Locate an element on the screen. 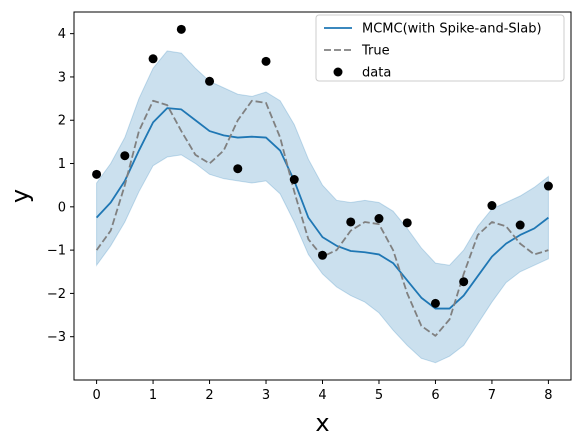 This screenshot has width=579, height=446. x-tick-label: 4 is located at coordinates (322, 395).